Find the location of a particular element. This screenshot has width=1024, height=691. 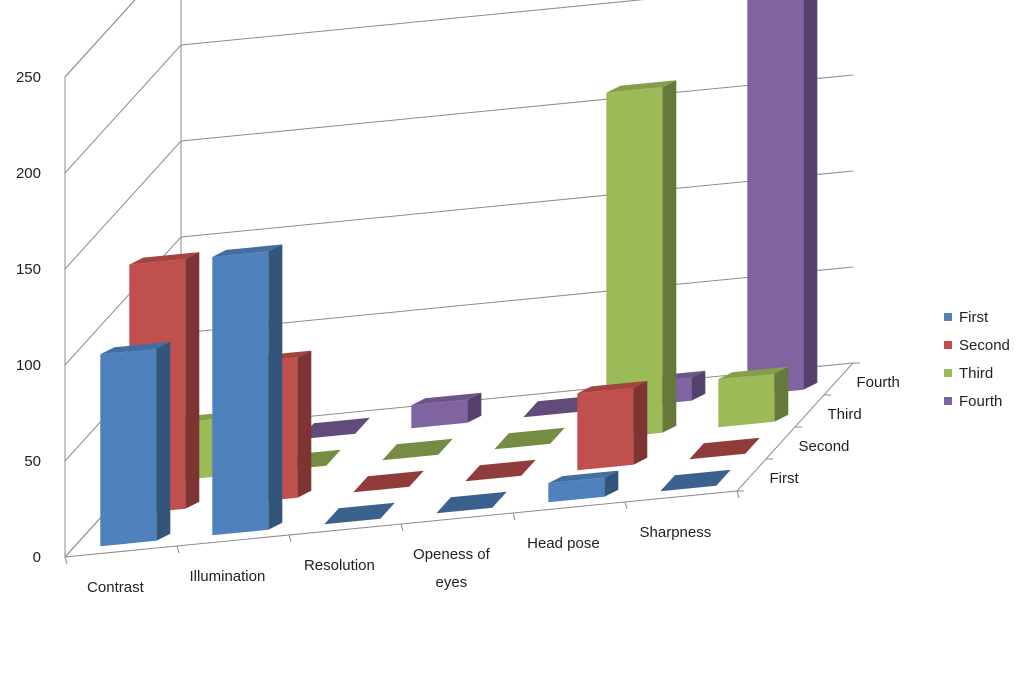

y-tick-label: 50 is located at coordinates (32, 461).